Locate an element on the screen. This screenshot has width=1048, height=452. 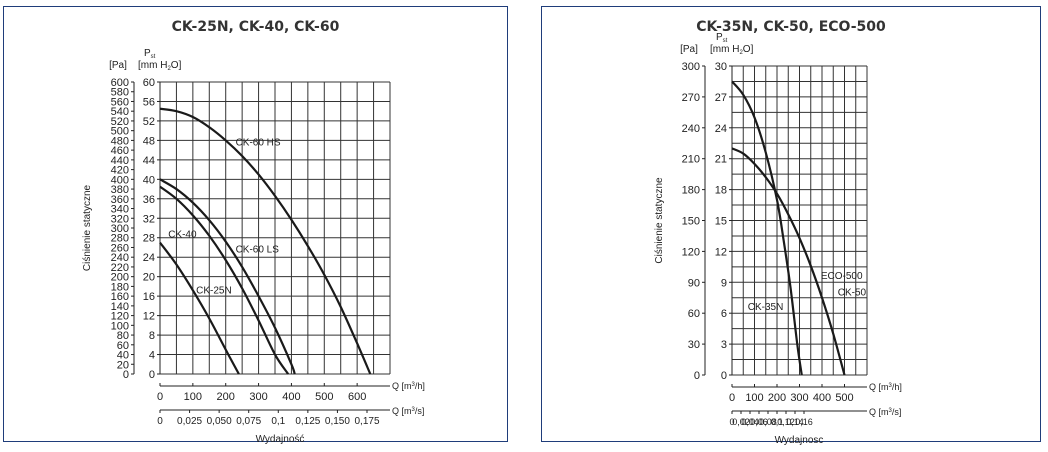
y-tick-label-mm: 36 is located at coordinates (149, 200).